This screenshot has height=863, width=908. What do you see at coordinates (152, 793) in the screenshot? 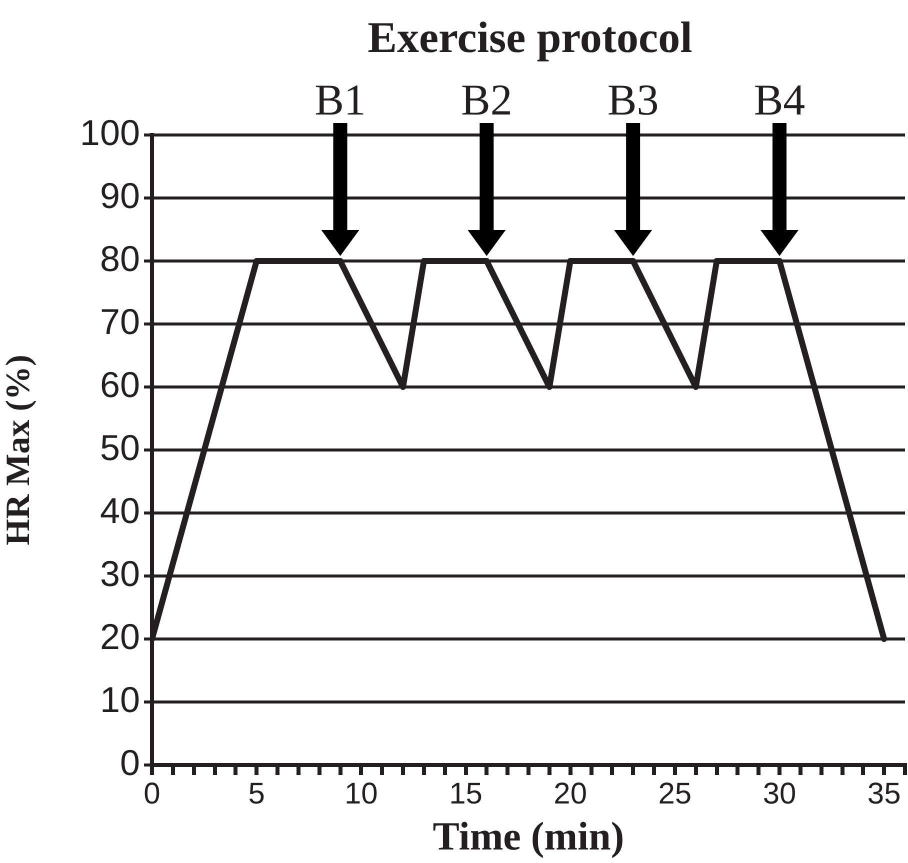
I see `x-tick-label: 0` at bounding box center [152, 793].